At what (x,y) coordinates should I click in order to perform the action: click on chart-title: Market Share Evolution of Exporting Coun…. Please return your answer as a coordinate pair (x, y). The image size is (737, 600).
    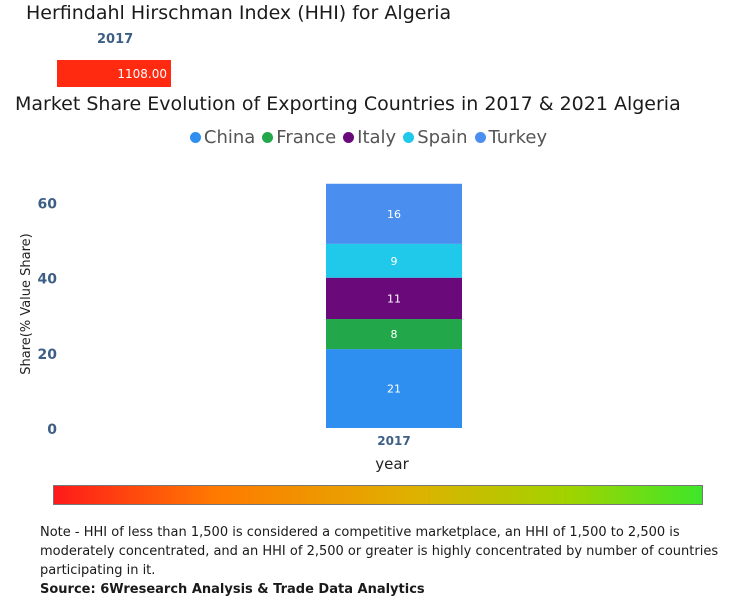
    Looking at the image, I should click on (348, 104).